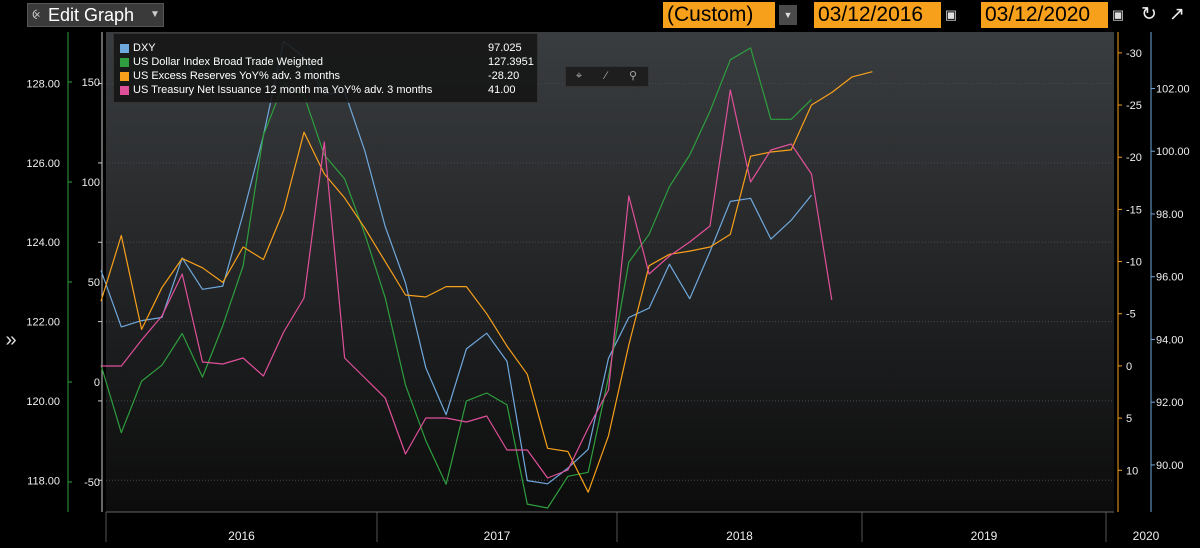  Describe the element at coordinates (94, 283) in the screenshot. I see `y-tick-label-left-inner: 50` at that location.